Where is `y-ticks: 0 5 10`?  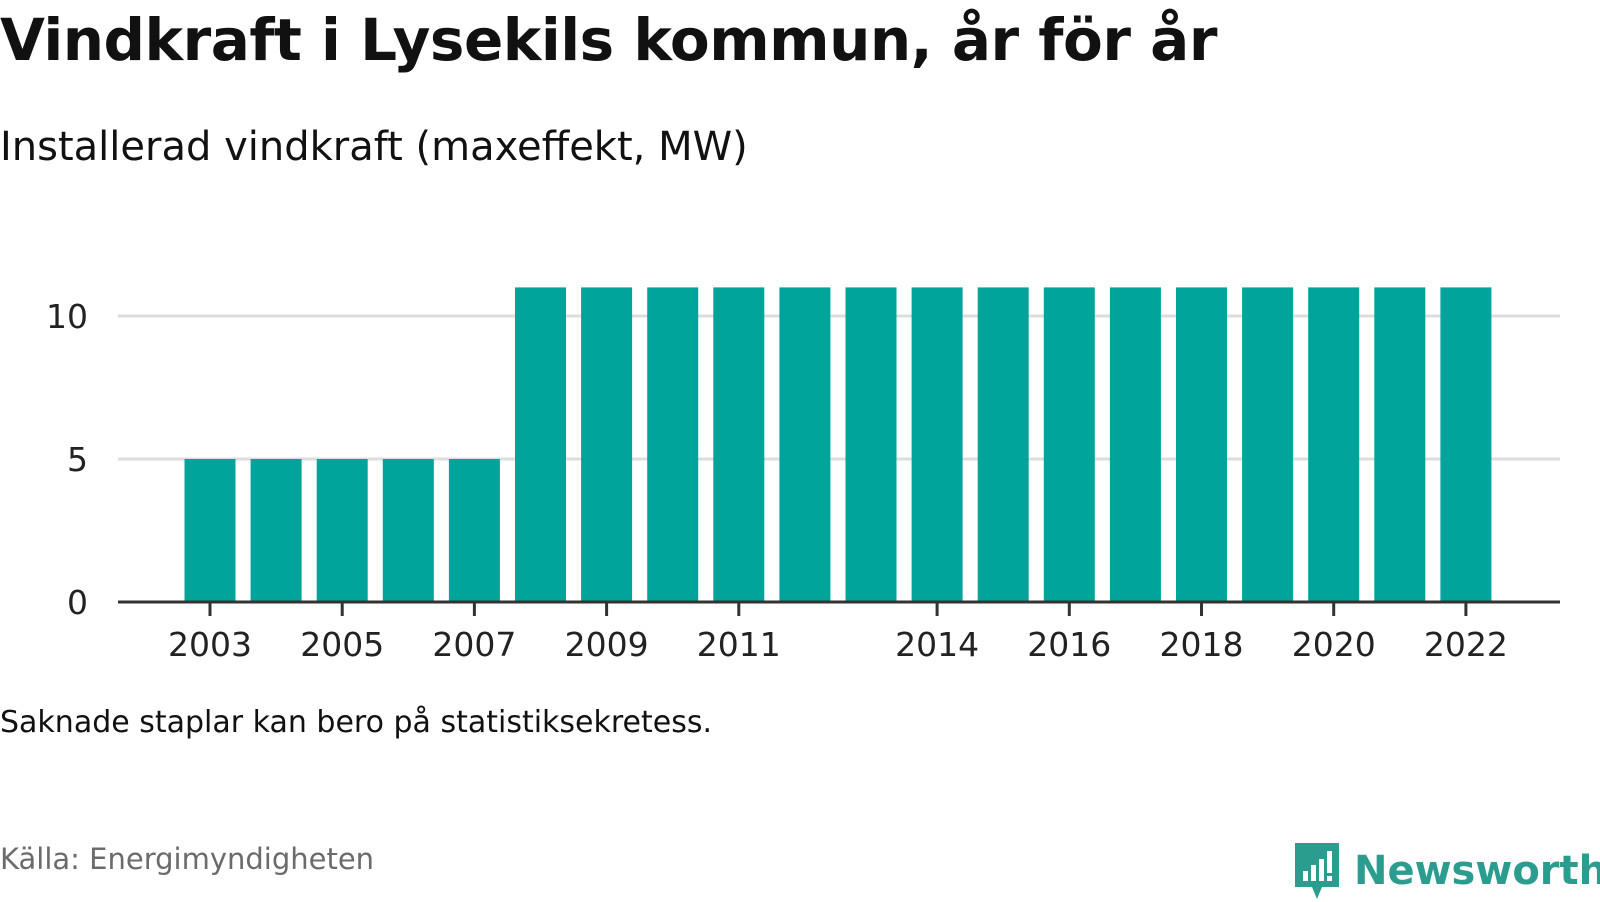 y-ticks: 0 5 10 is located at coordinates (67, 459).